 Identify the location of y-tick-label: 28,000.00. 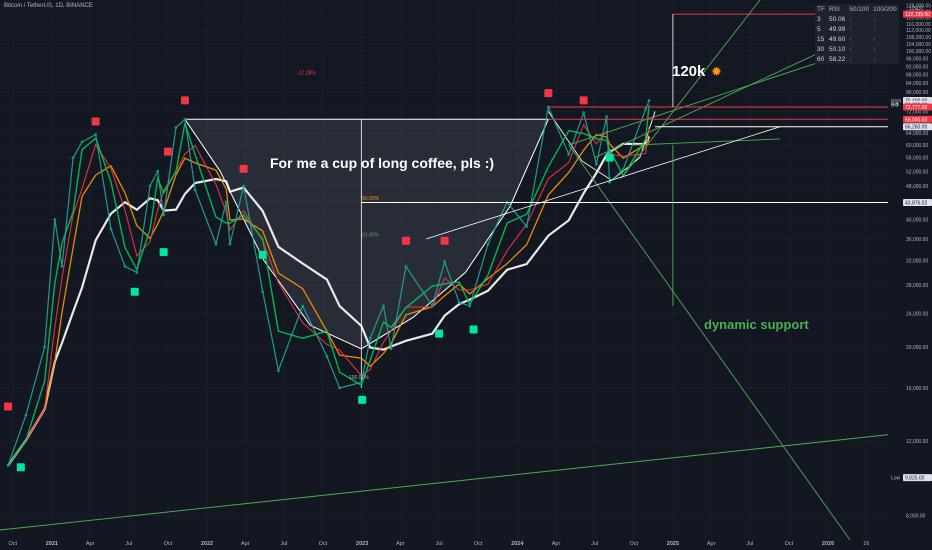
(917, 286).